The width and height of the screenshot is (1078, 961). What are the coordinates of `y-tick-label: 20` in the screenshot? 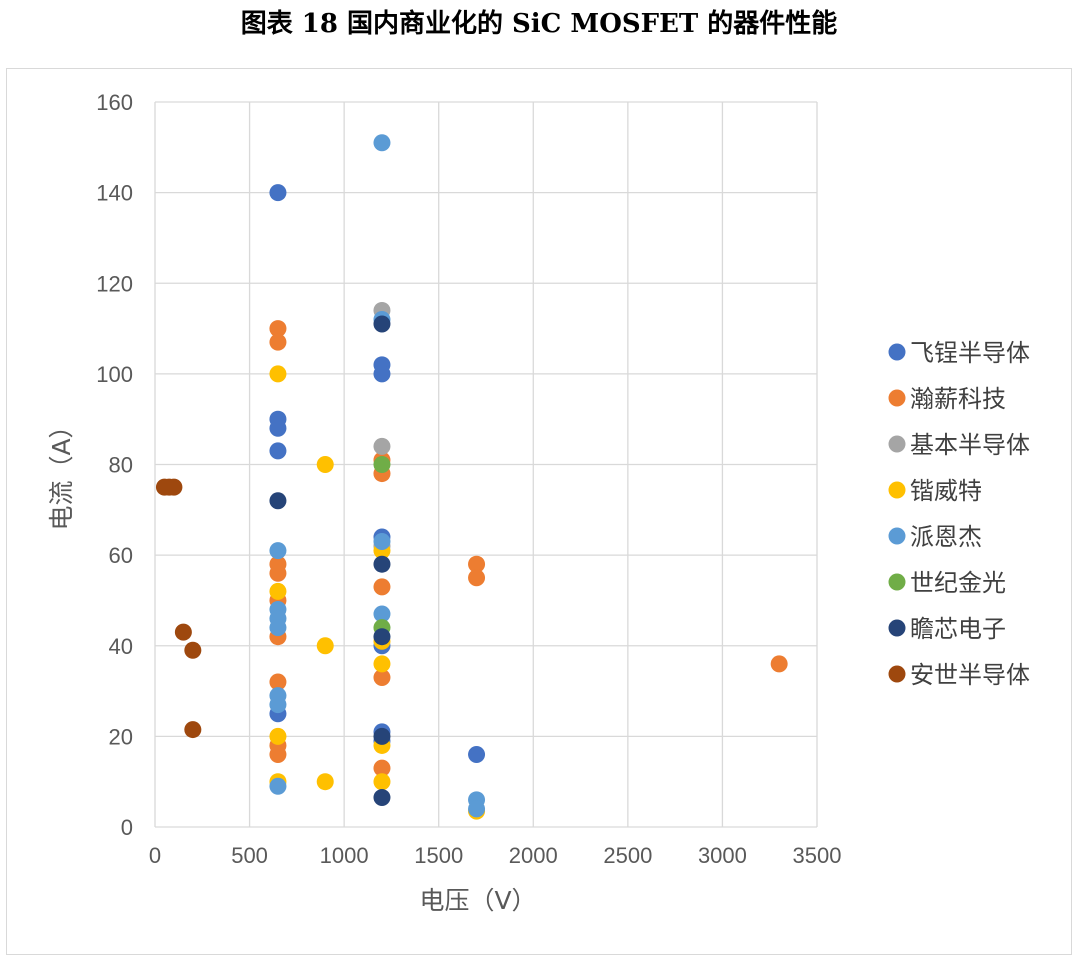 It's located at (121, 736).